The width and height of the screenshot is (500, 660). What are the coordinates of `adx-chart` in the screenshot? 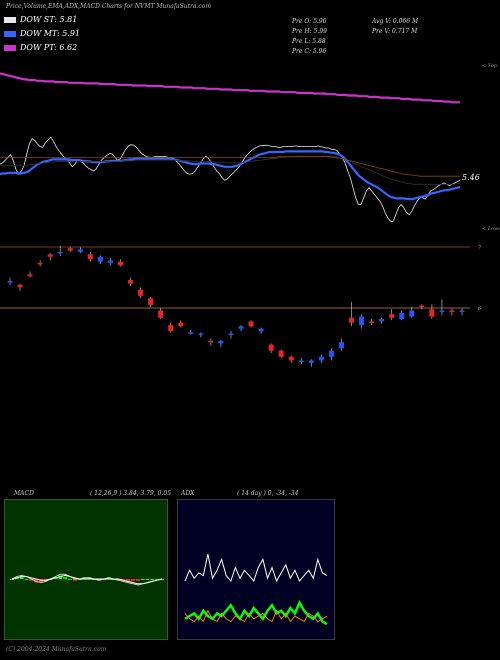 It's located at (256, 569).